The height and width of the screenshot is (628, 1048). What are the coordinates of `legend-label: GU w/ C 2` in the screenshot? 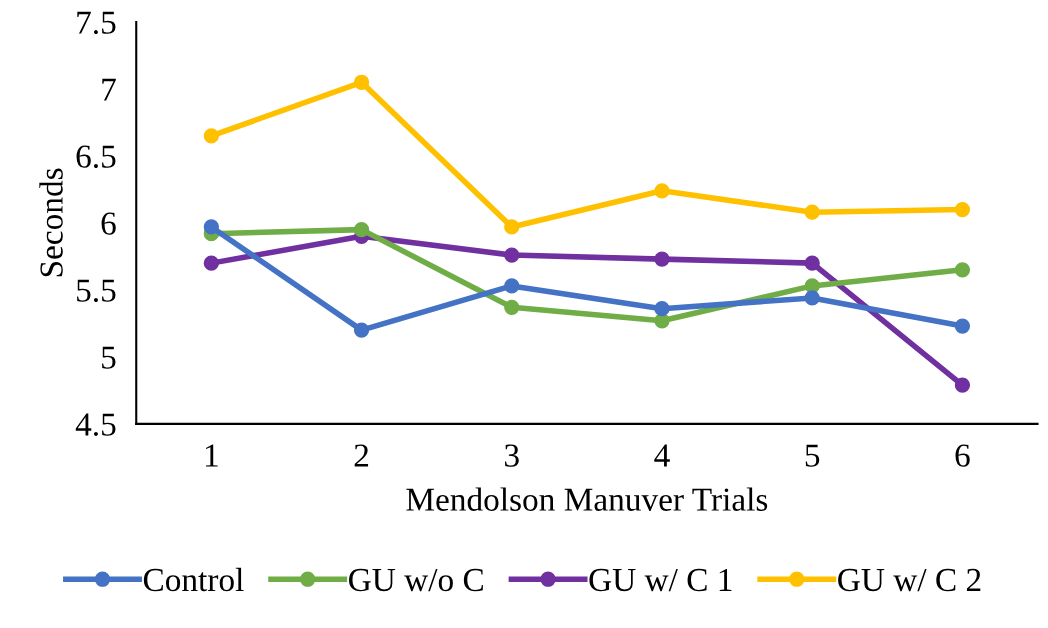 It's located at (909, 580).